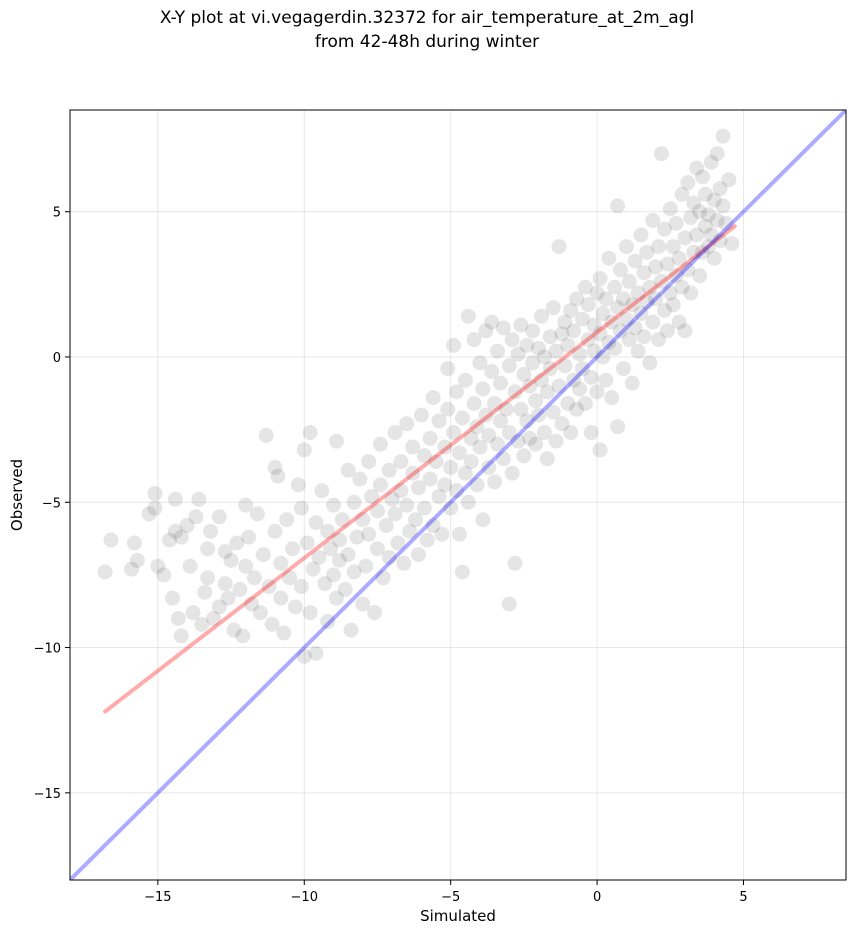 Image resolution: width=854 pixels, height=934 pixels. I want to click on chart-title-line-2: from 42-48h during winter, so click(427, 42).